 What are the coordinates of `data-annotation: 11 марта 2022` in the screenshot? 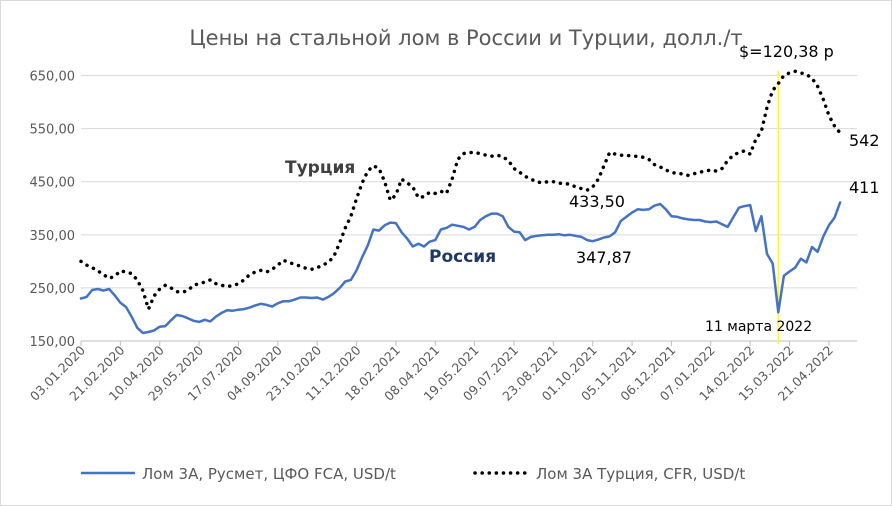 It's located at (758, 327).